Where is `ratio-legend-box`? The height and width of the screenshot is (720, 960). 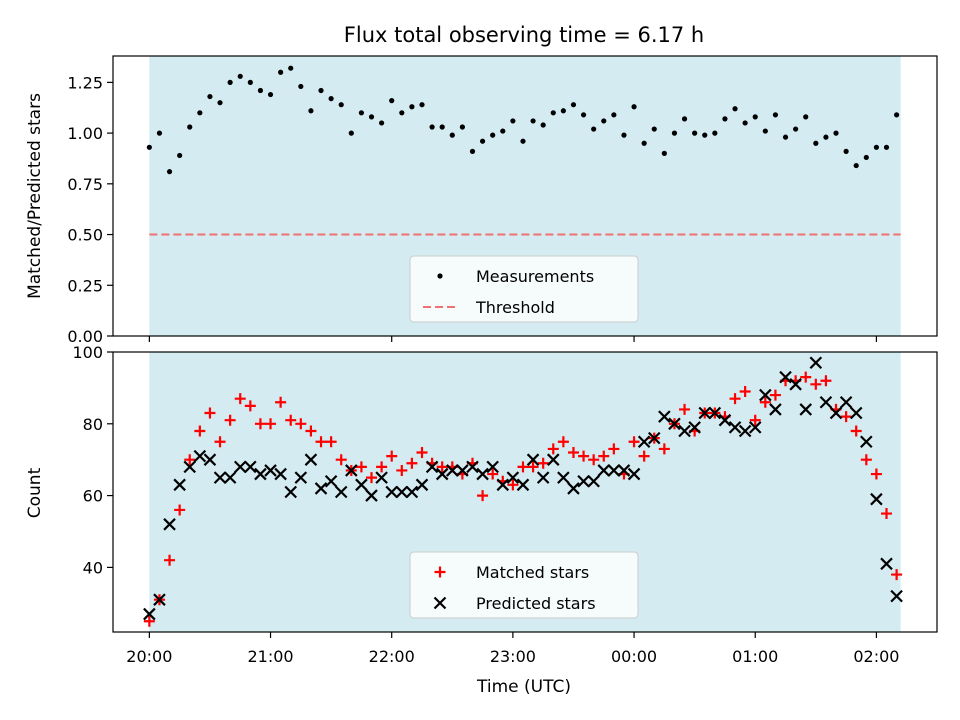
ratio-legend-box is located at coordinates (524, 289).